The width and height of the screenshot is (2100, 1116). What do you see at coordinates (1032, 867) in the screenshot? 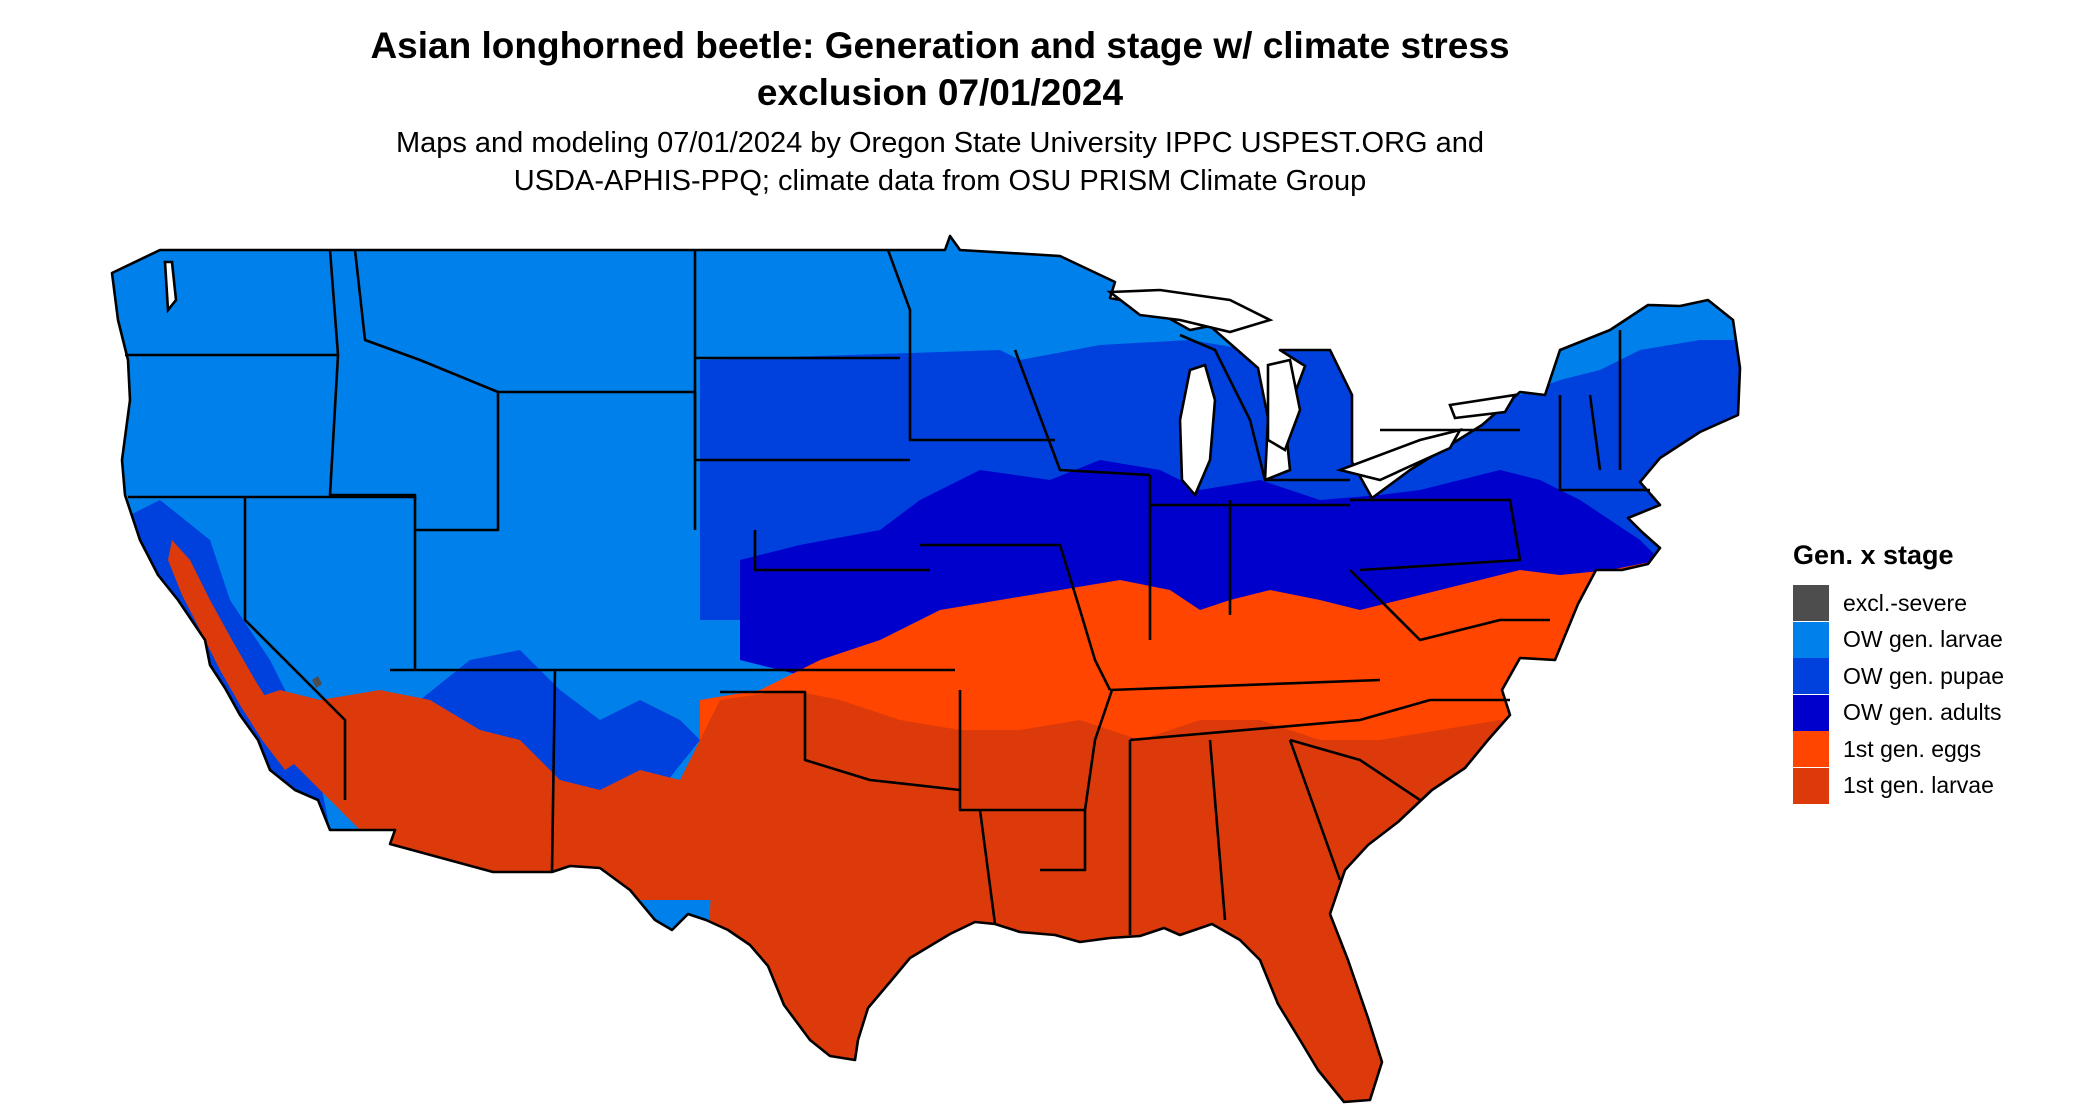
I see `border-la` at bounding box center [1032, 867].